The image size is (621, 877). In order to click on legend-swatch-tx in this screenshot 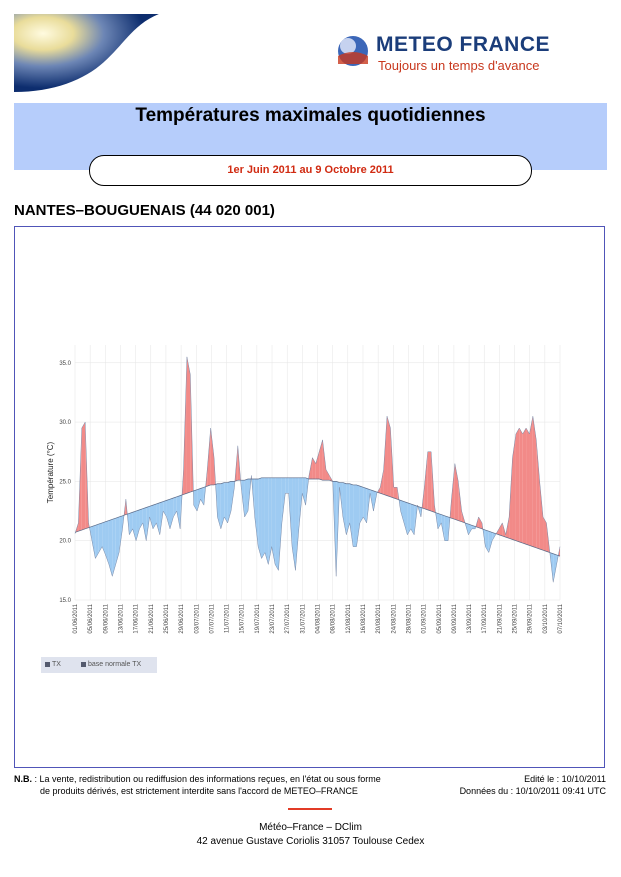, I will do `click(47, 664)`.